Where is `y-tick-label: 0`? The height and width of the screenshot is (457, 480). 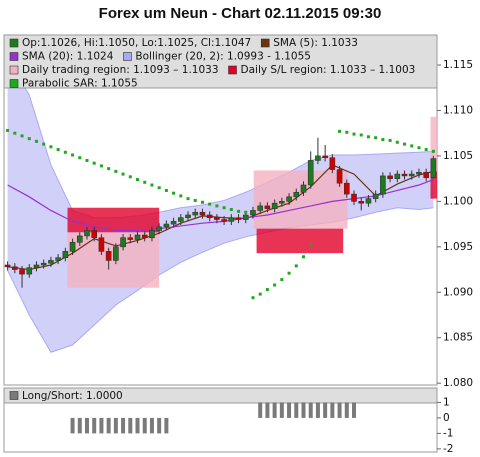
y-tick-label: 0 is located at coordinates (446, 418).